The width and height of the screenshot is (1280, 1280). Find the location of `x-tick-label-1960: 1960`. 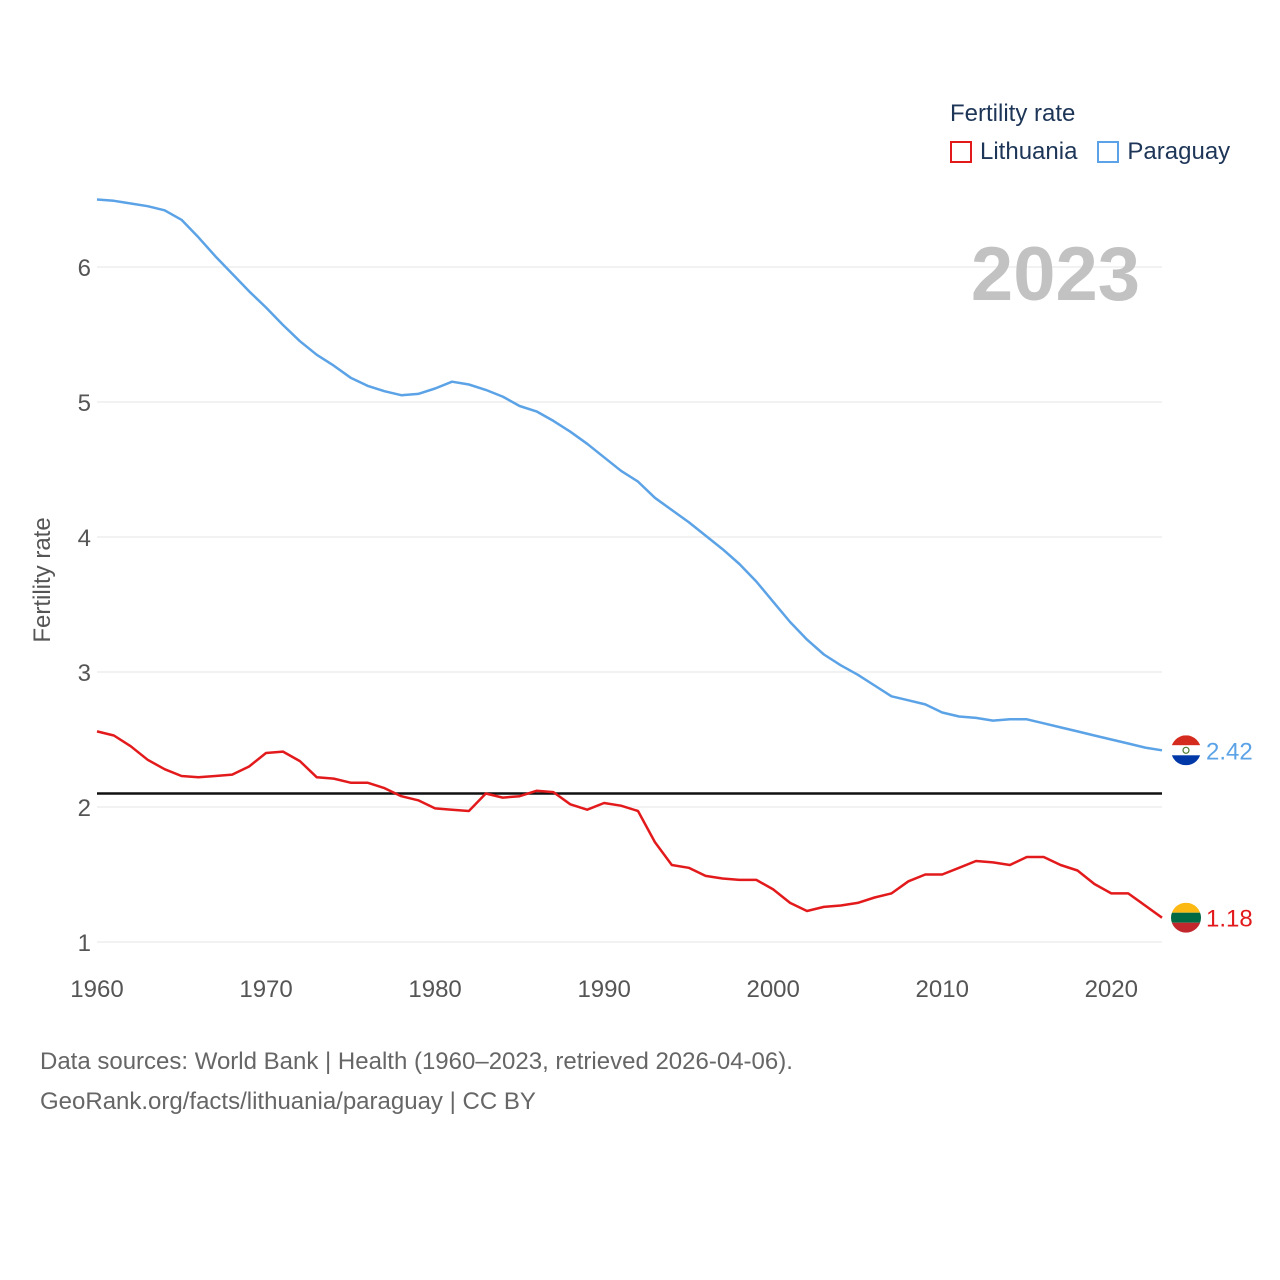

x-tick-label-1960: 1960 is located at coordinates (96, 989).